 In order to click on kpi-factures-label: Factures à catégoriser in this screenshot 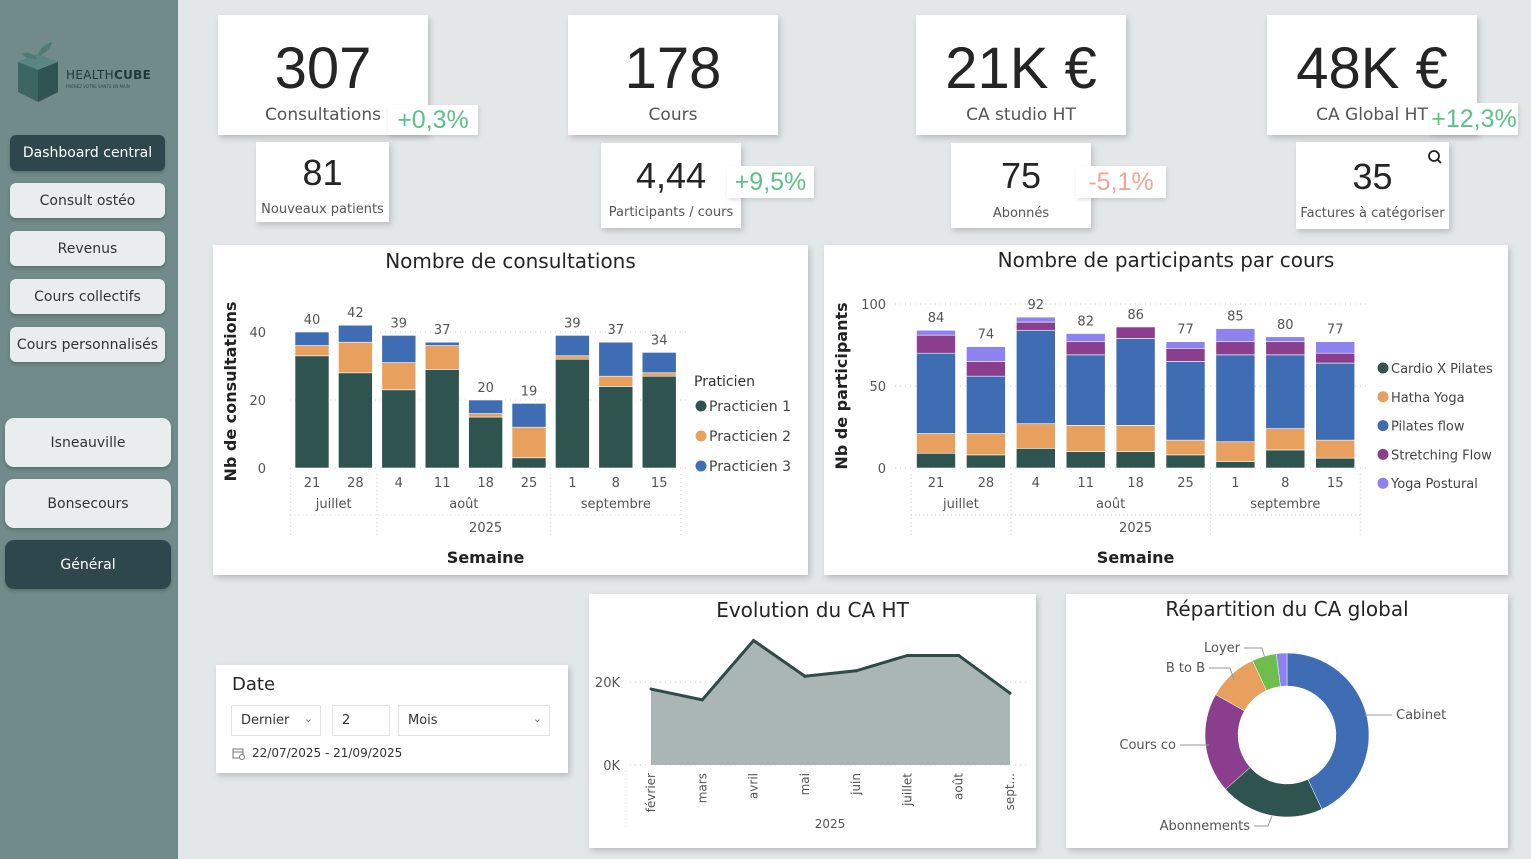, I will do `click(1372, 213)`.